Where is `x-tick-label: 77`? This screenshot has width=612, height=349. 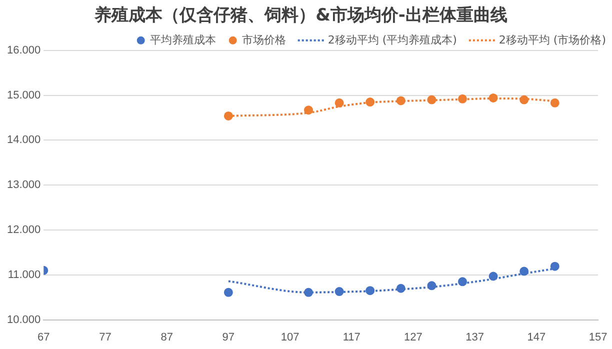
x-tick-label: 77 is located at coordinates (105, 337).